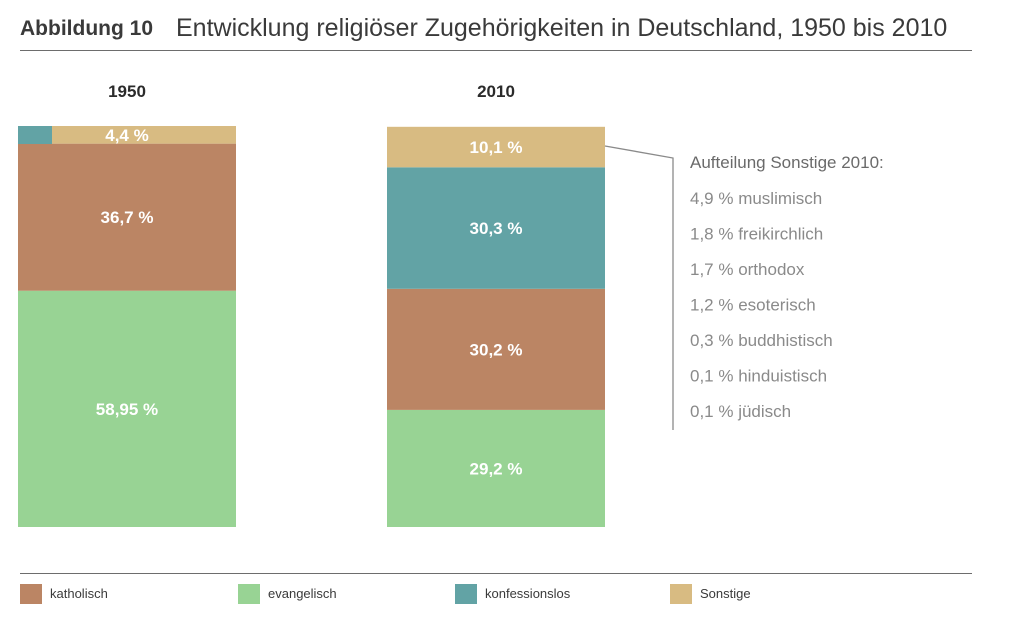 The image size is (1020, 625). I want to click on breakdown-connector-line, so click(639, 287).